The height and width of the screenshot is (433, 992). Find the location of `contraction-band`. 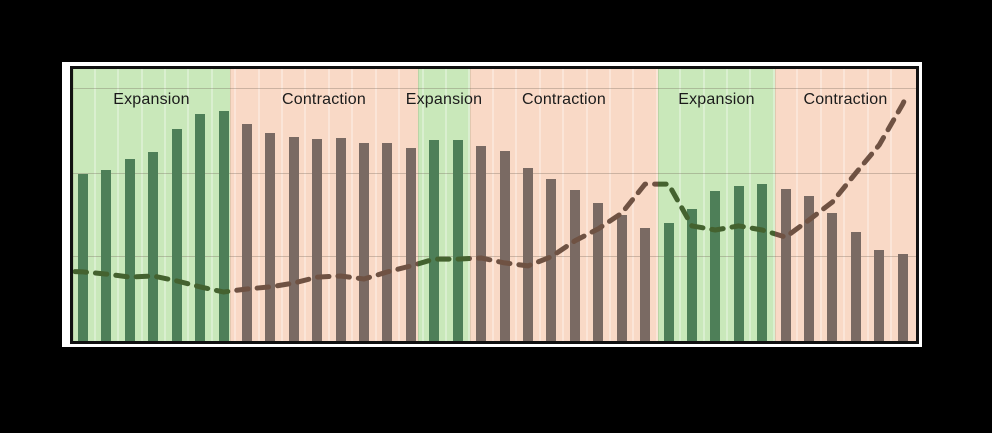

contraction-band is located at coordinates (845, 205).